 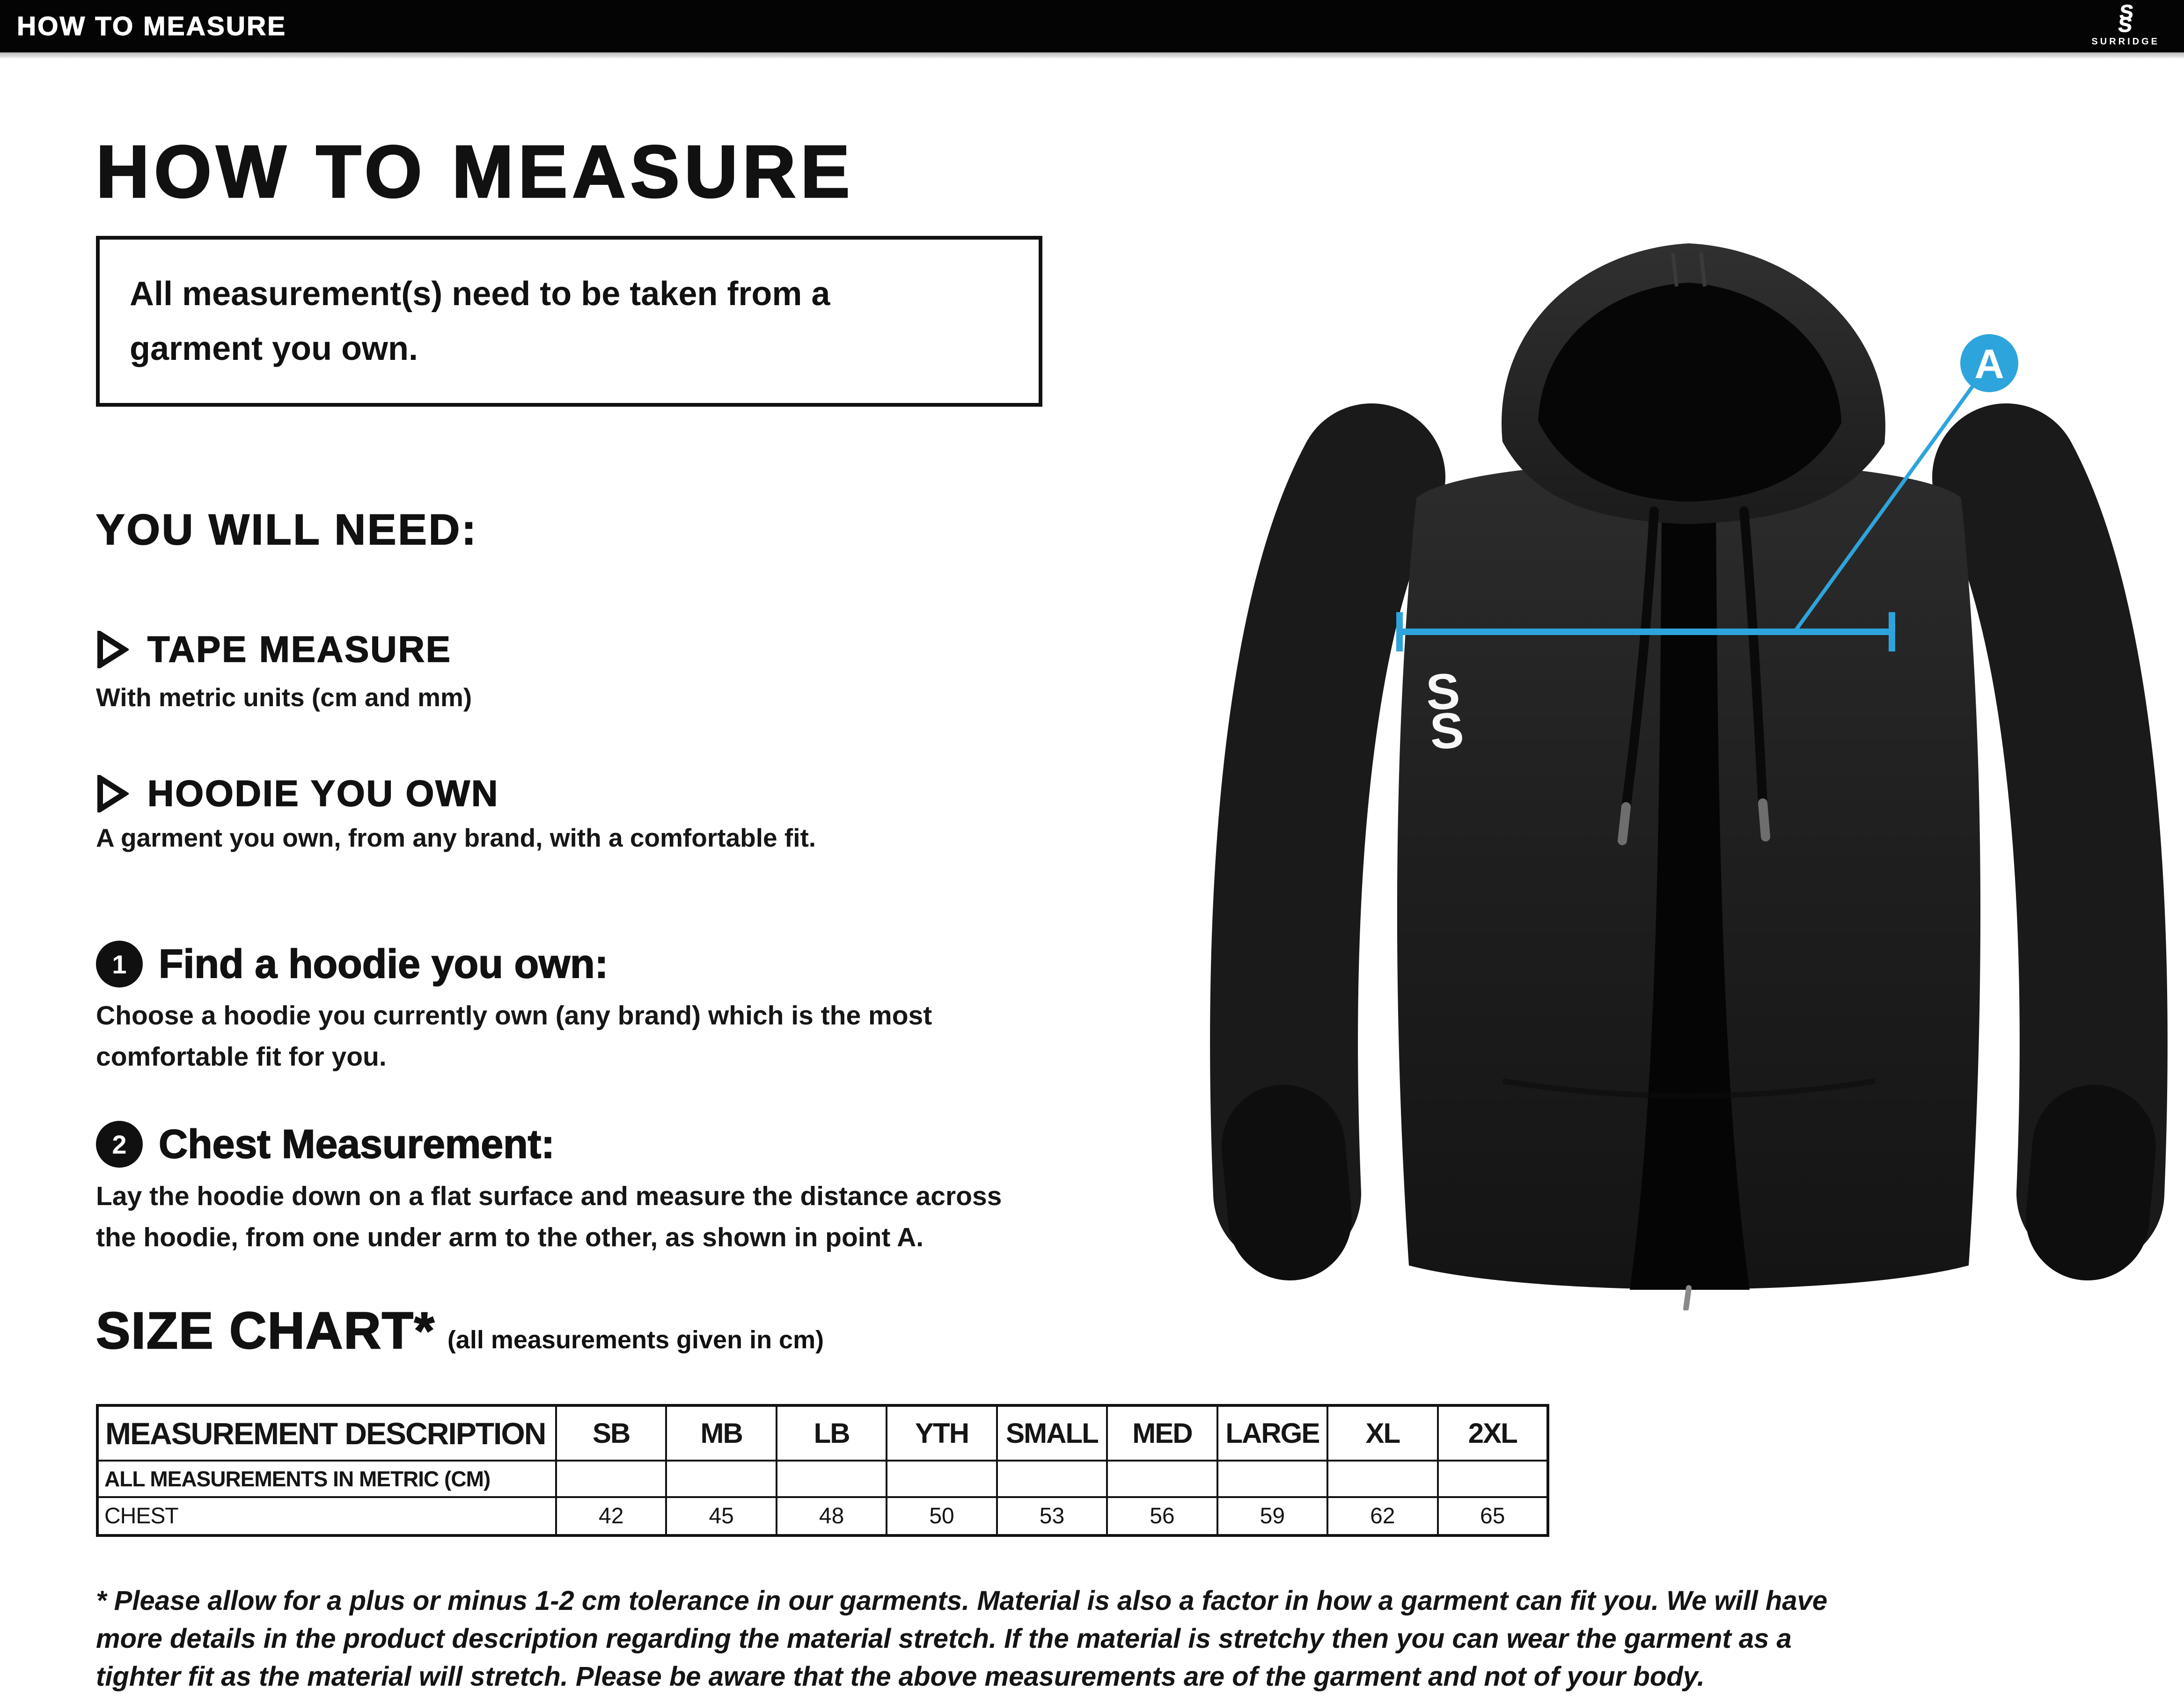 I want to click on hoodie-drawstring-left-tip, so click(x=1753, y=657).